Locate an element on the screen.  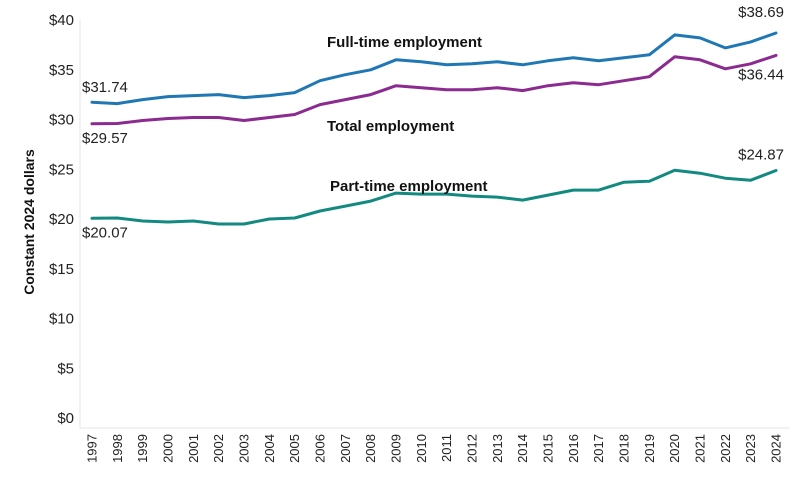
y-tick-label: $30 is located at coordinates (61, 120).